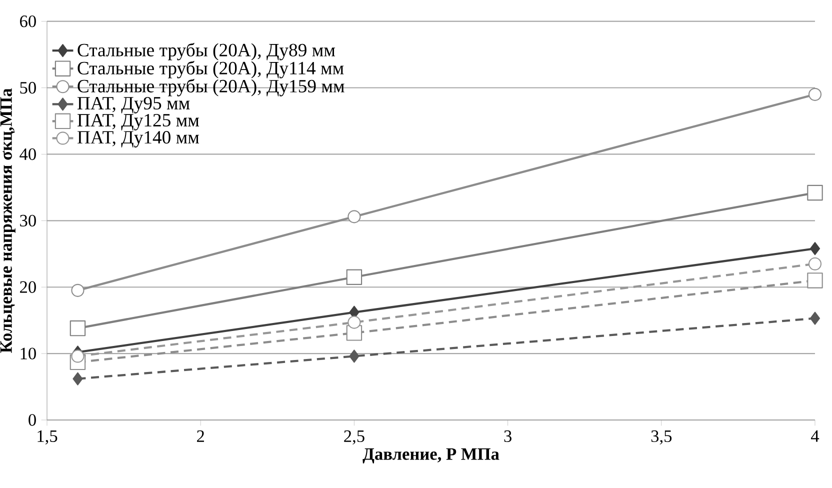 The width and height of the screenshot is (832, 488). I want to click on legend-label: Стальные трубы (20А), Ду114 мм, so click(211, 69).